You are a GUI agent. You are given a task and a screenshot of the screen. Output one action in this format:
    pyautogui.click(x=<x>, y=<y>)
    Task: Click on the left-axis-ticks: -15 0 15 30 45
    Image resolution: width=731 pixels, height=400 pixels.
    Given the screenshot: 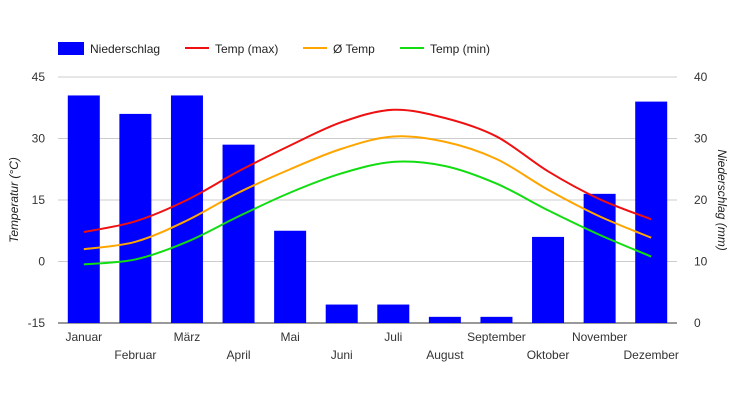 What is the action you would take?
    pyautogui.click(x=37, y=200)
    